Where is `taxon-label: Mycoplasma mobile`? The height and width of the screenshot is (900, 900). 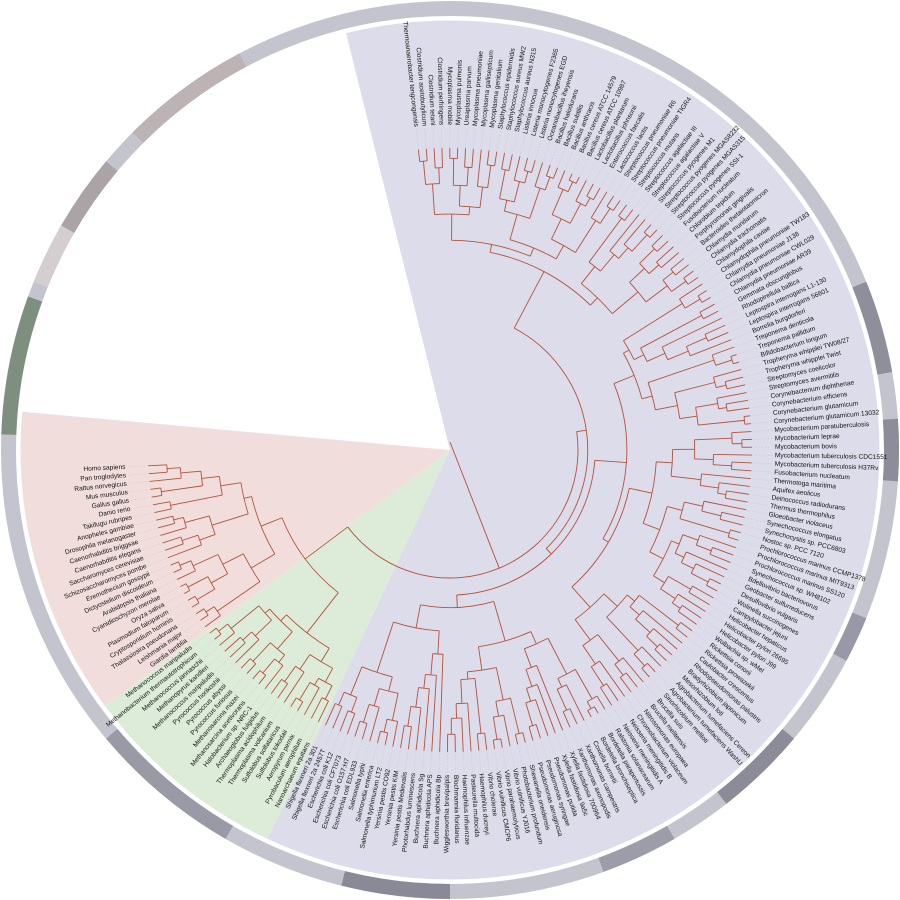
taxon-label: Mycoplasma mobile is located at coordinates (449, 96).